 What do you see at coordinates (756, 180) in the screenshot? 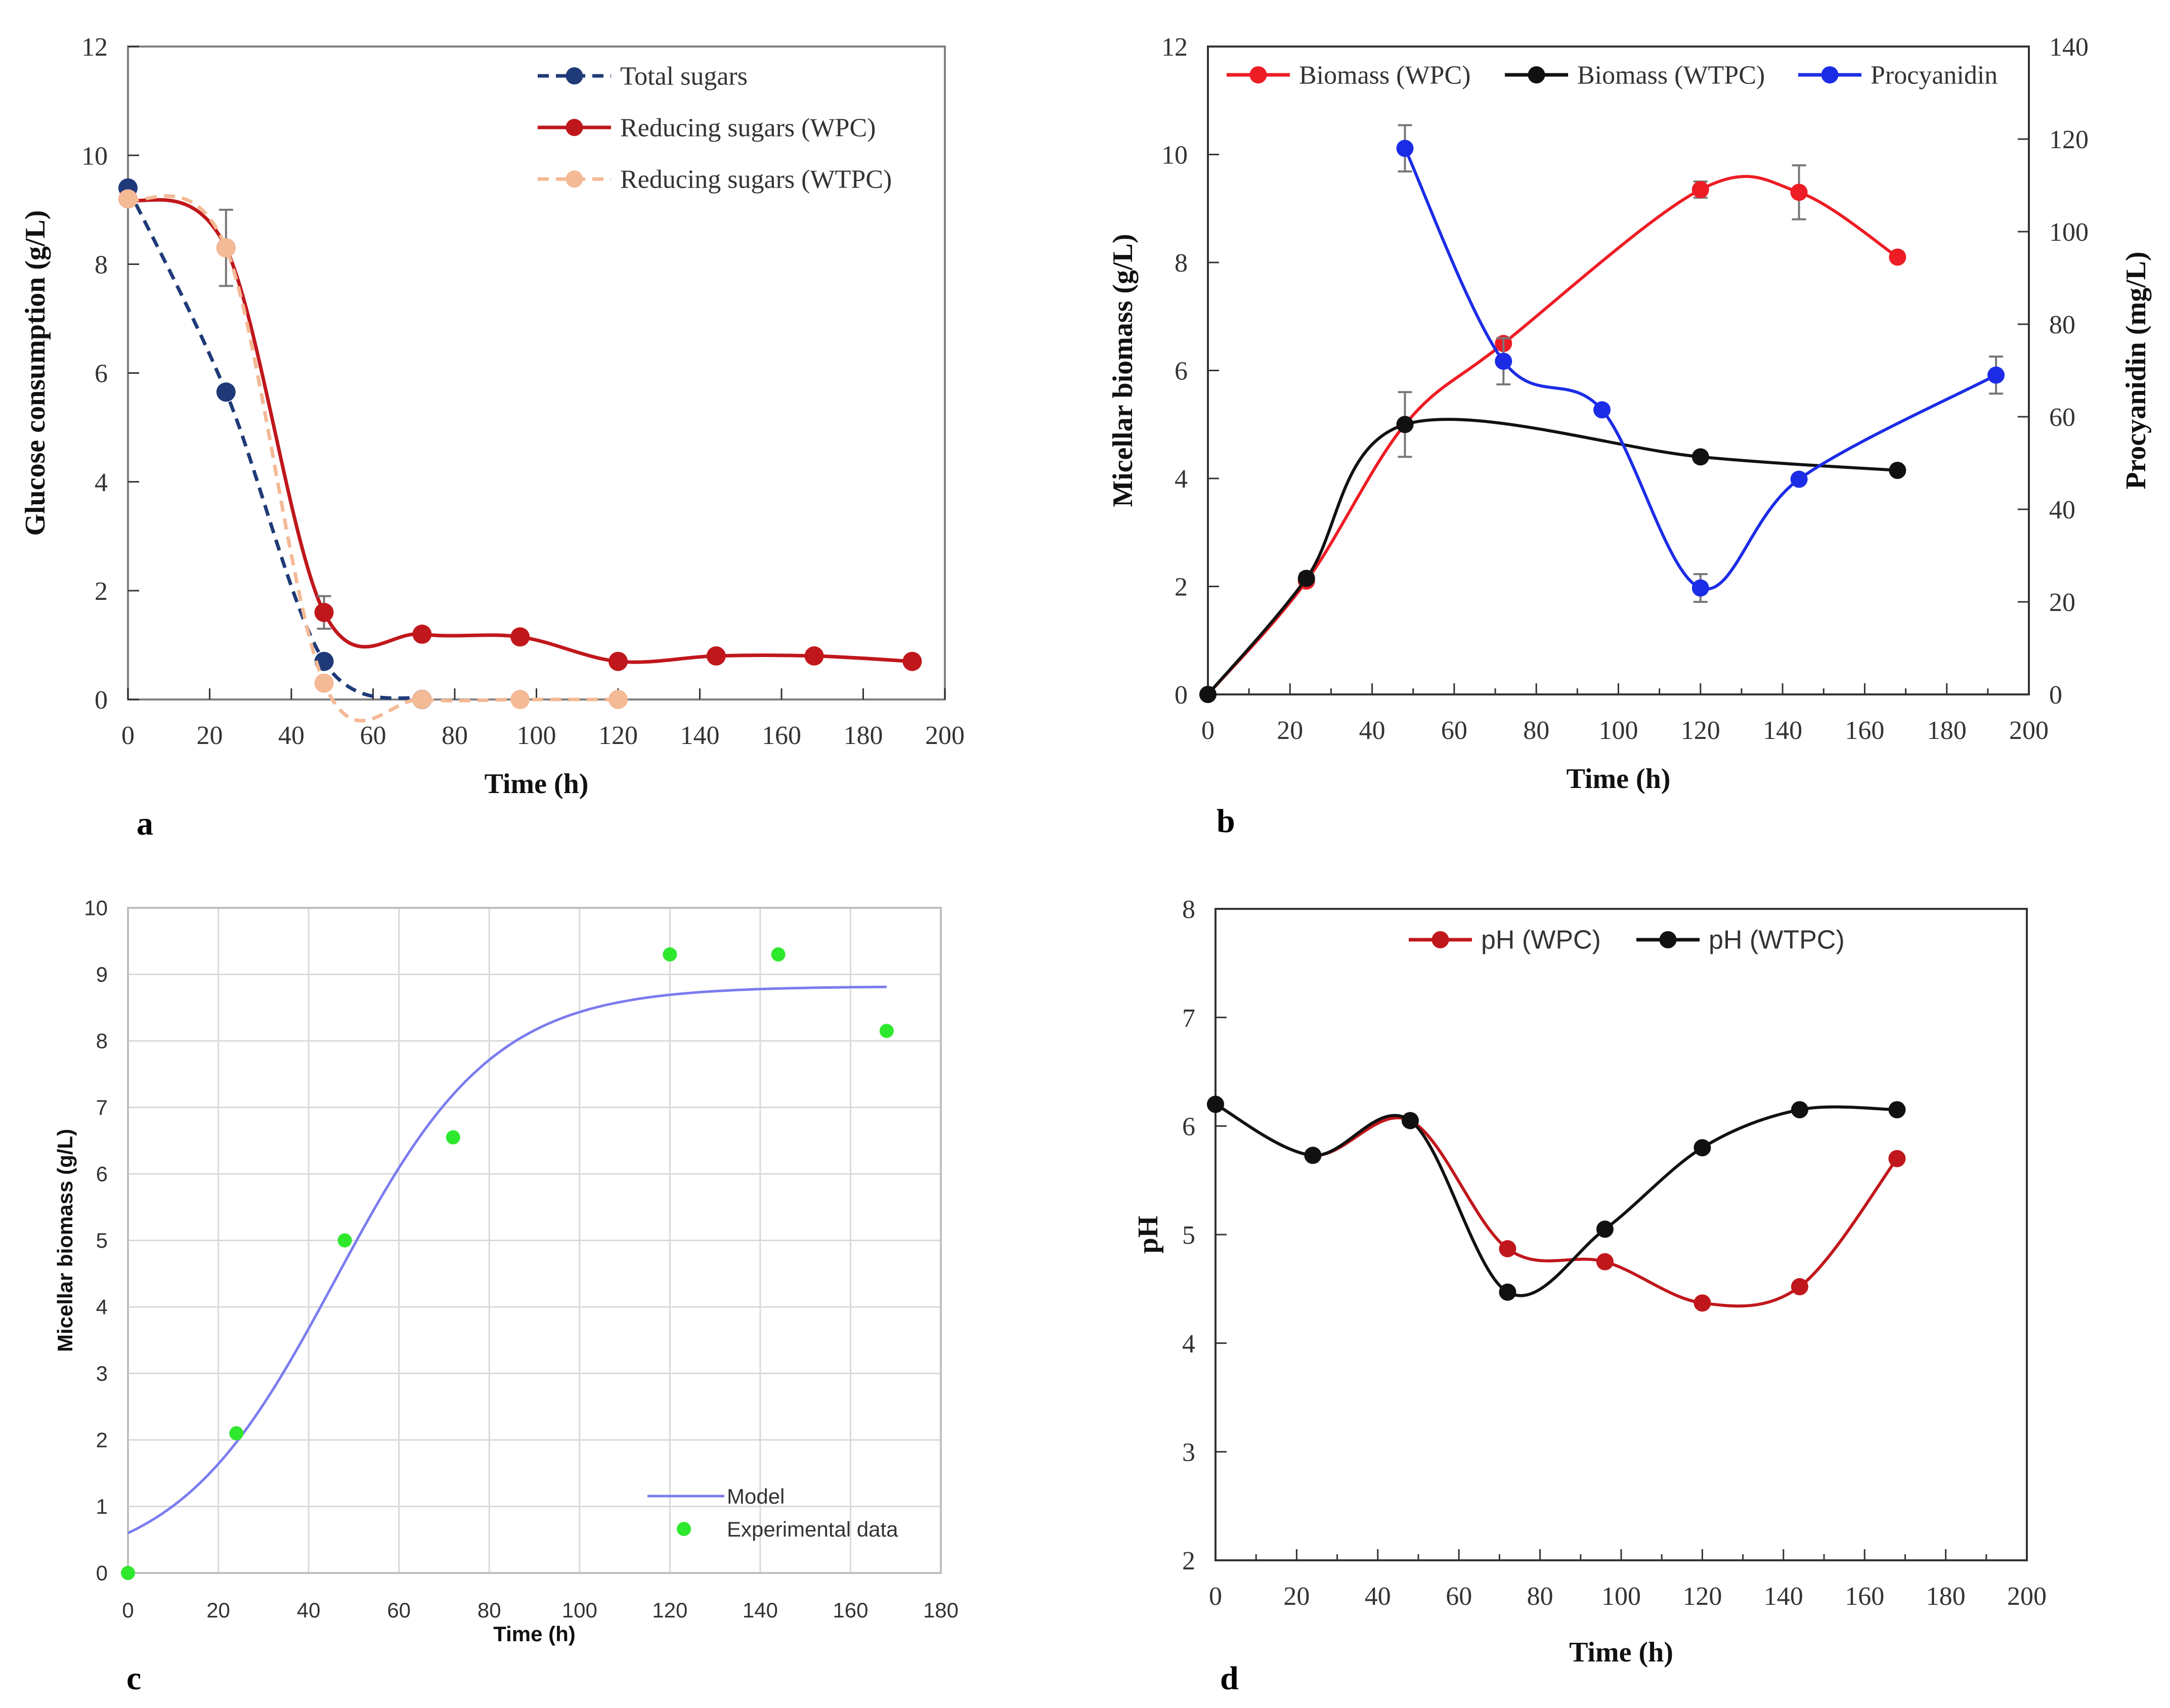
I see `legend-label: Reducing sugars (WTPC)` at bounding box center [756, 180].